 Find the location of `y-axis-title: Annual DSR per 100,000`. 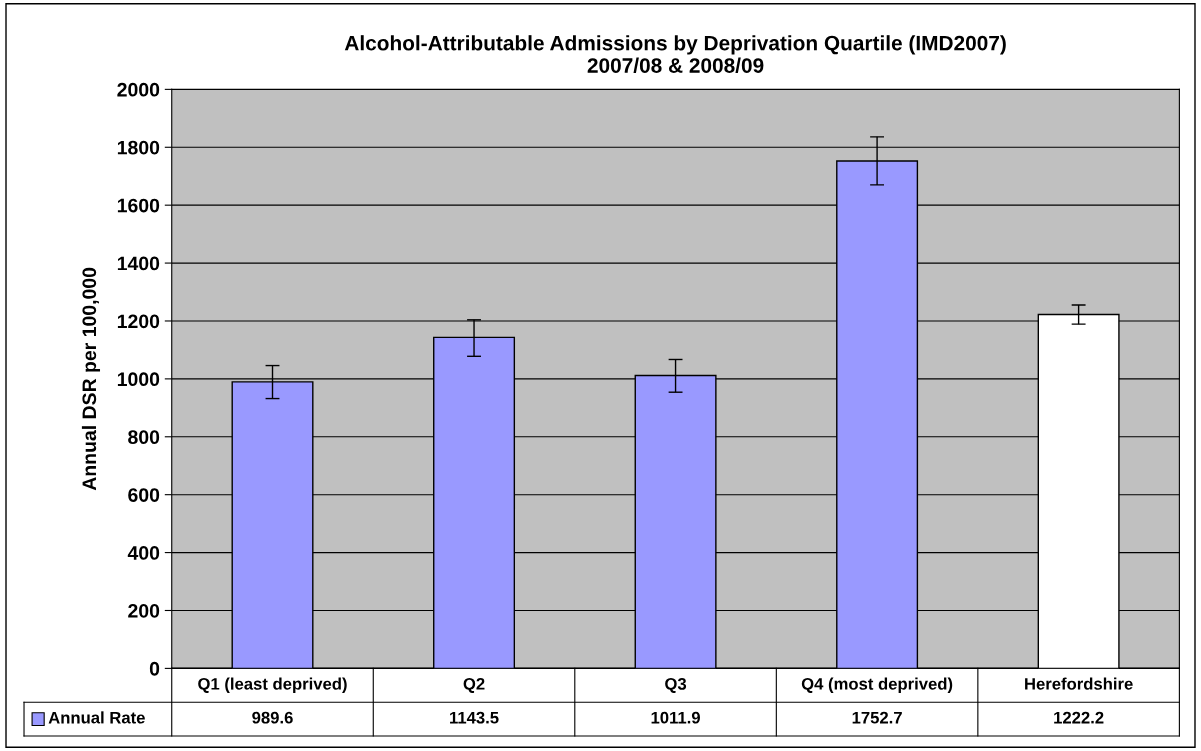

y-axis-title: Annual DSR per 100,000 is located at coordinates (91, 379).